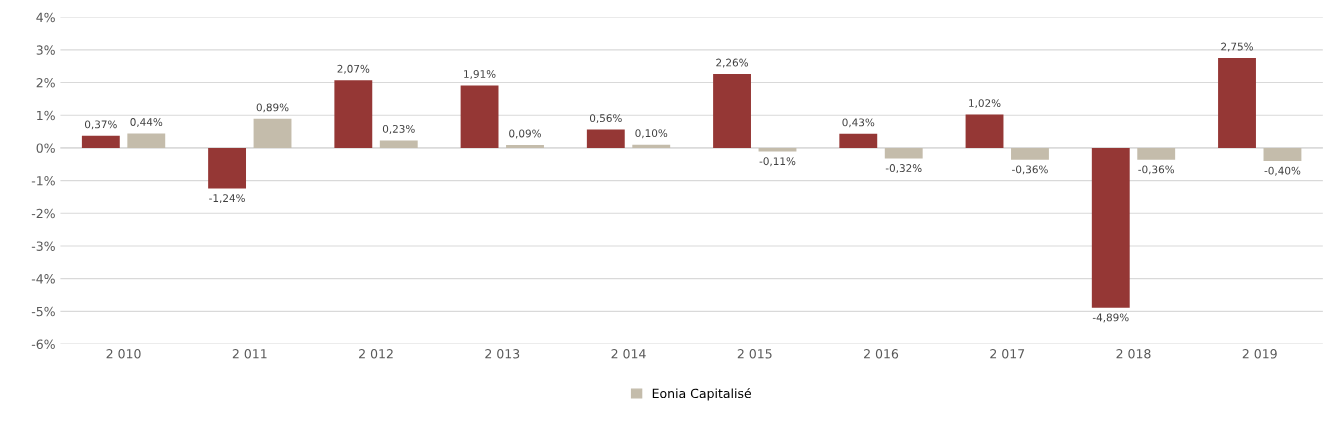  Describe the element at coordinates (100, 125) in the screenshot. I see `data-label: 0,37%` at that location.